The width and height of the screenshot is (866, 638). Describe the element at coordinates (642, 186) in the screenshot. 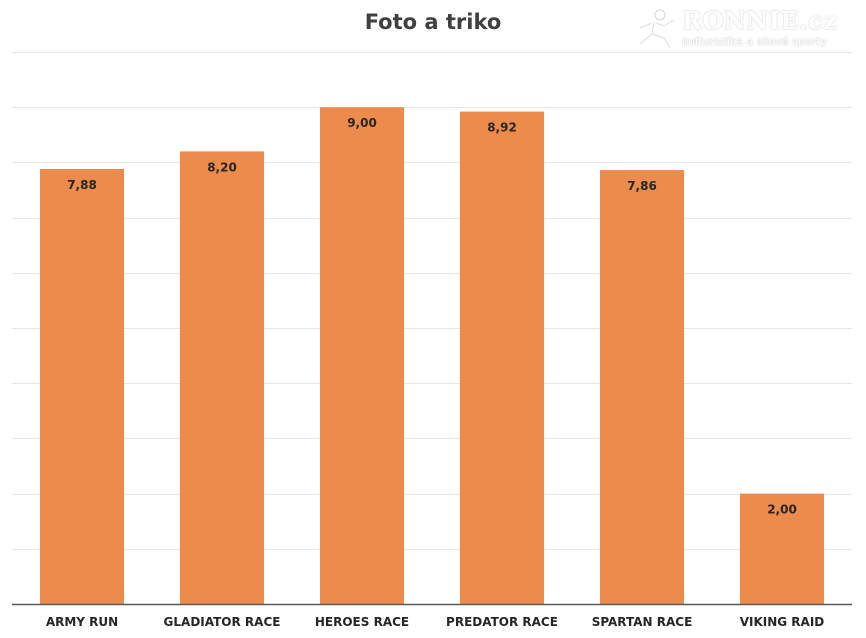

I see `data-label: 7,86` at that location.